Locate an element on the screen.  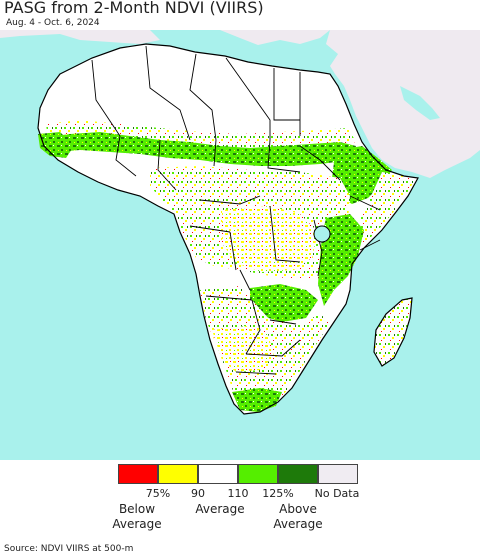
source-note: Source: NDVI VIIRS at 500-m is located at coordinates (69, 549).